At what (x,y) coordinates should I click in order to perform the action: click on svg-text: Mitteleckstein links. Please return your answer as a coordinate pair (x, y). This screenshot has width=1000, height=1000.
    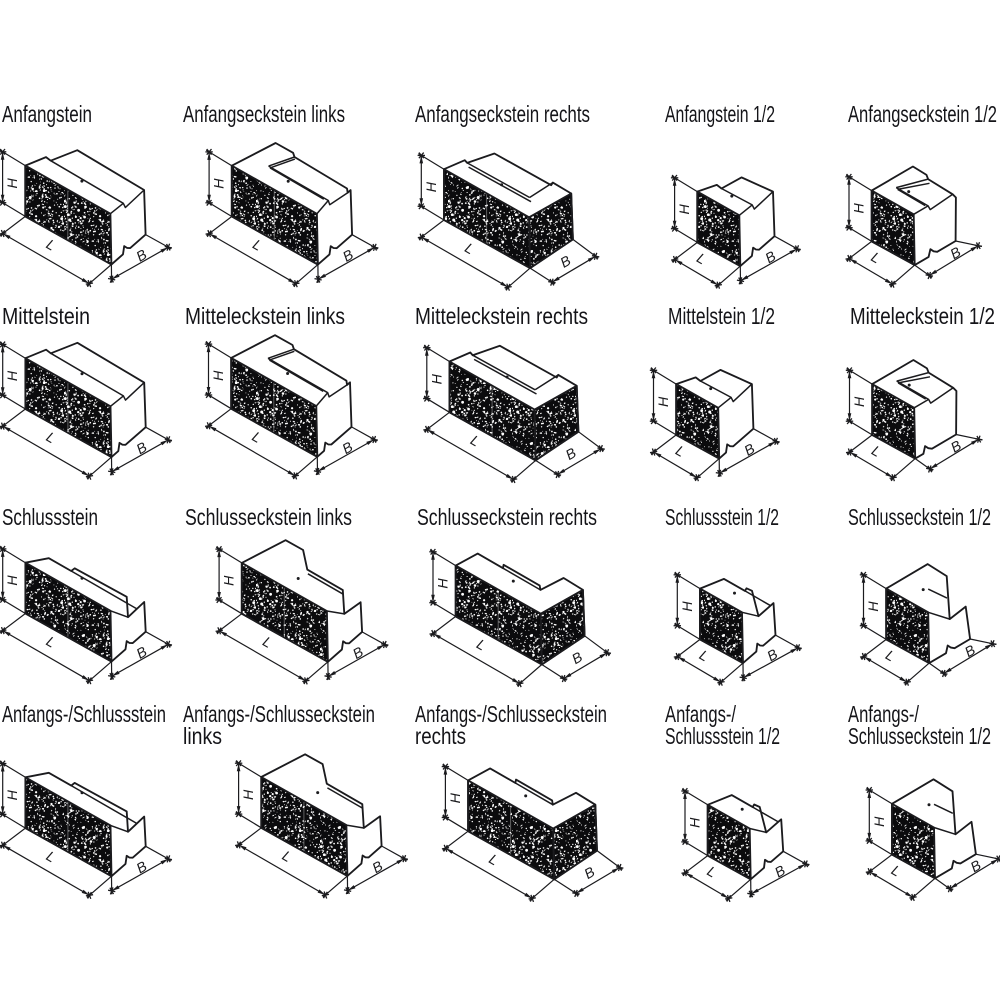
    Looking at the image, I should click on (265, 316).